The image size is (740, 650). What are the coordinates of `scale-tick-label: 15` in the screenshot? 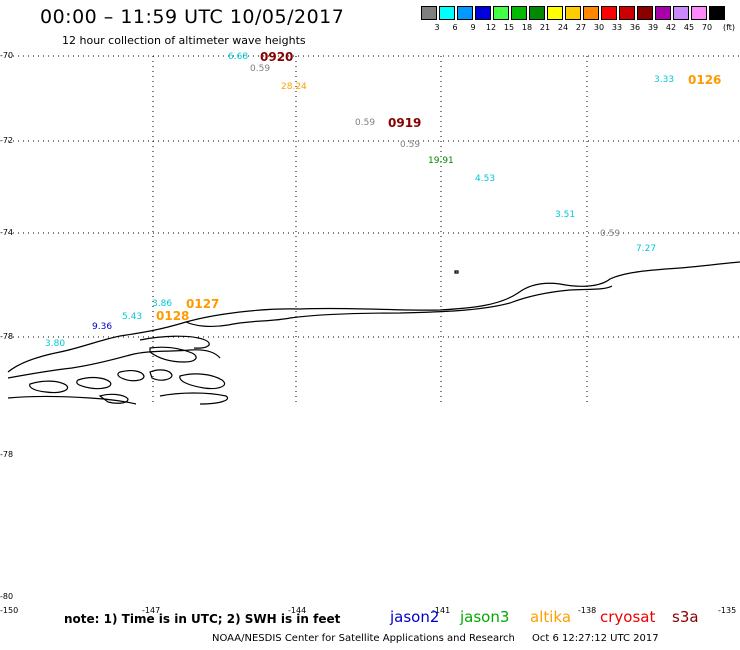 It's located at (509, 27).